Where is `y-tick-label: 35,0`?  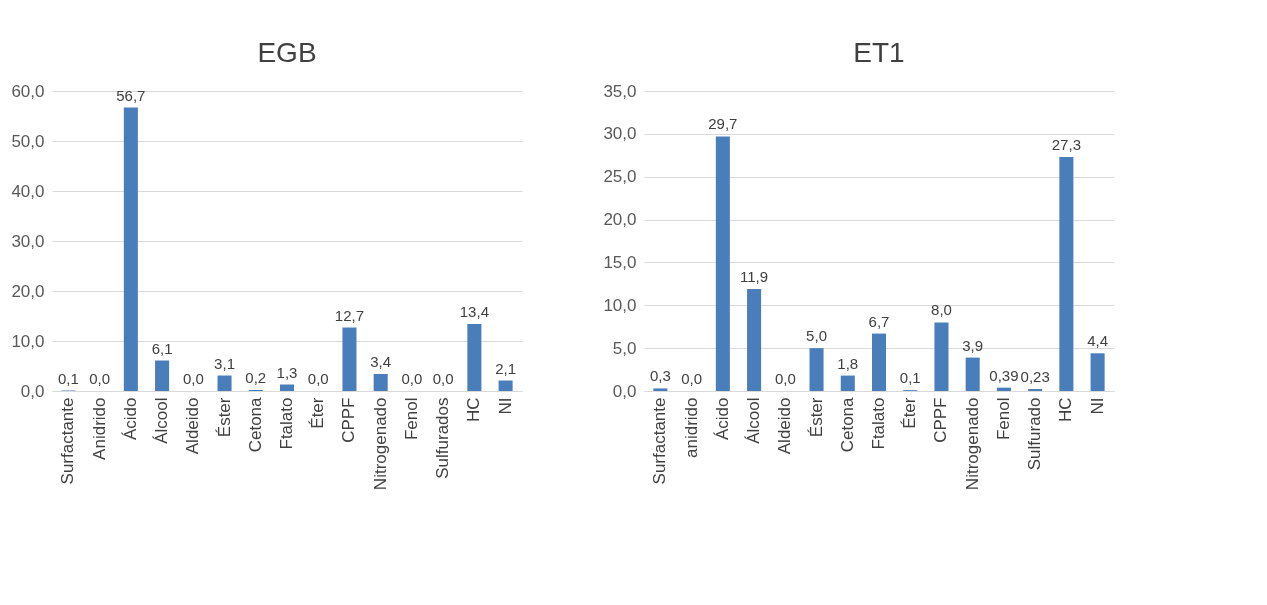
y-tick-label: 35,0 is located at coordinates (620, 91).